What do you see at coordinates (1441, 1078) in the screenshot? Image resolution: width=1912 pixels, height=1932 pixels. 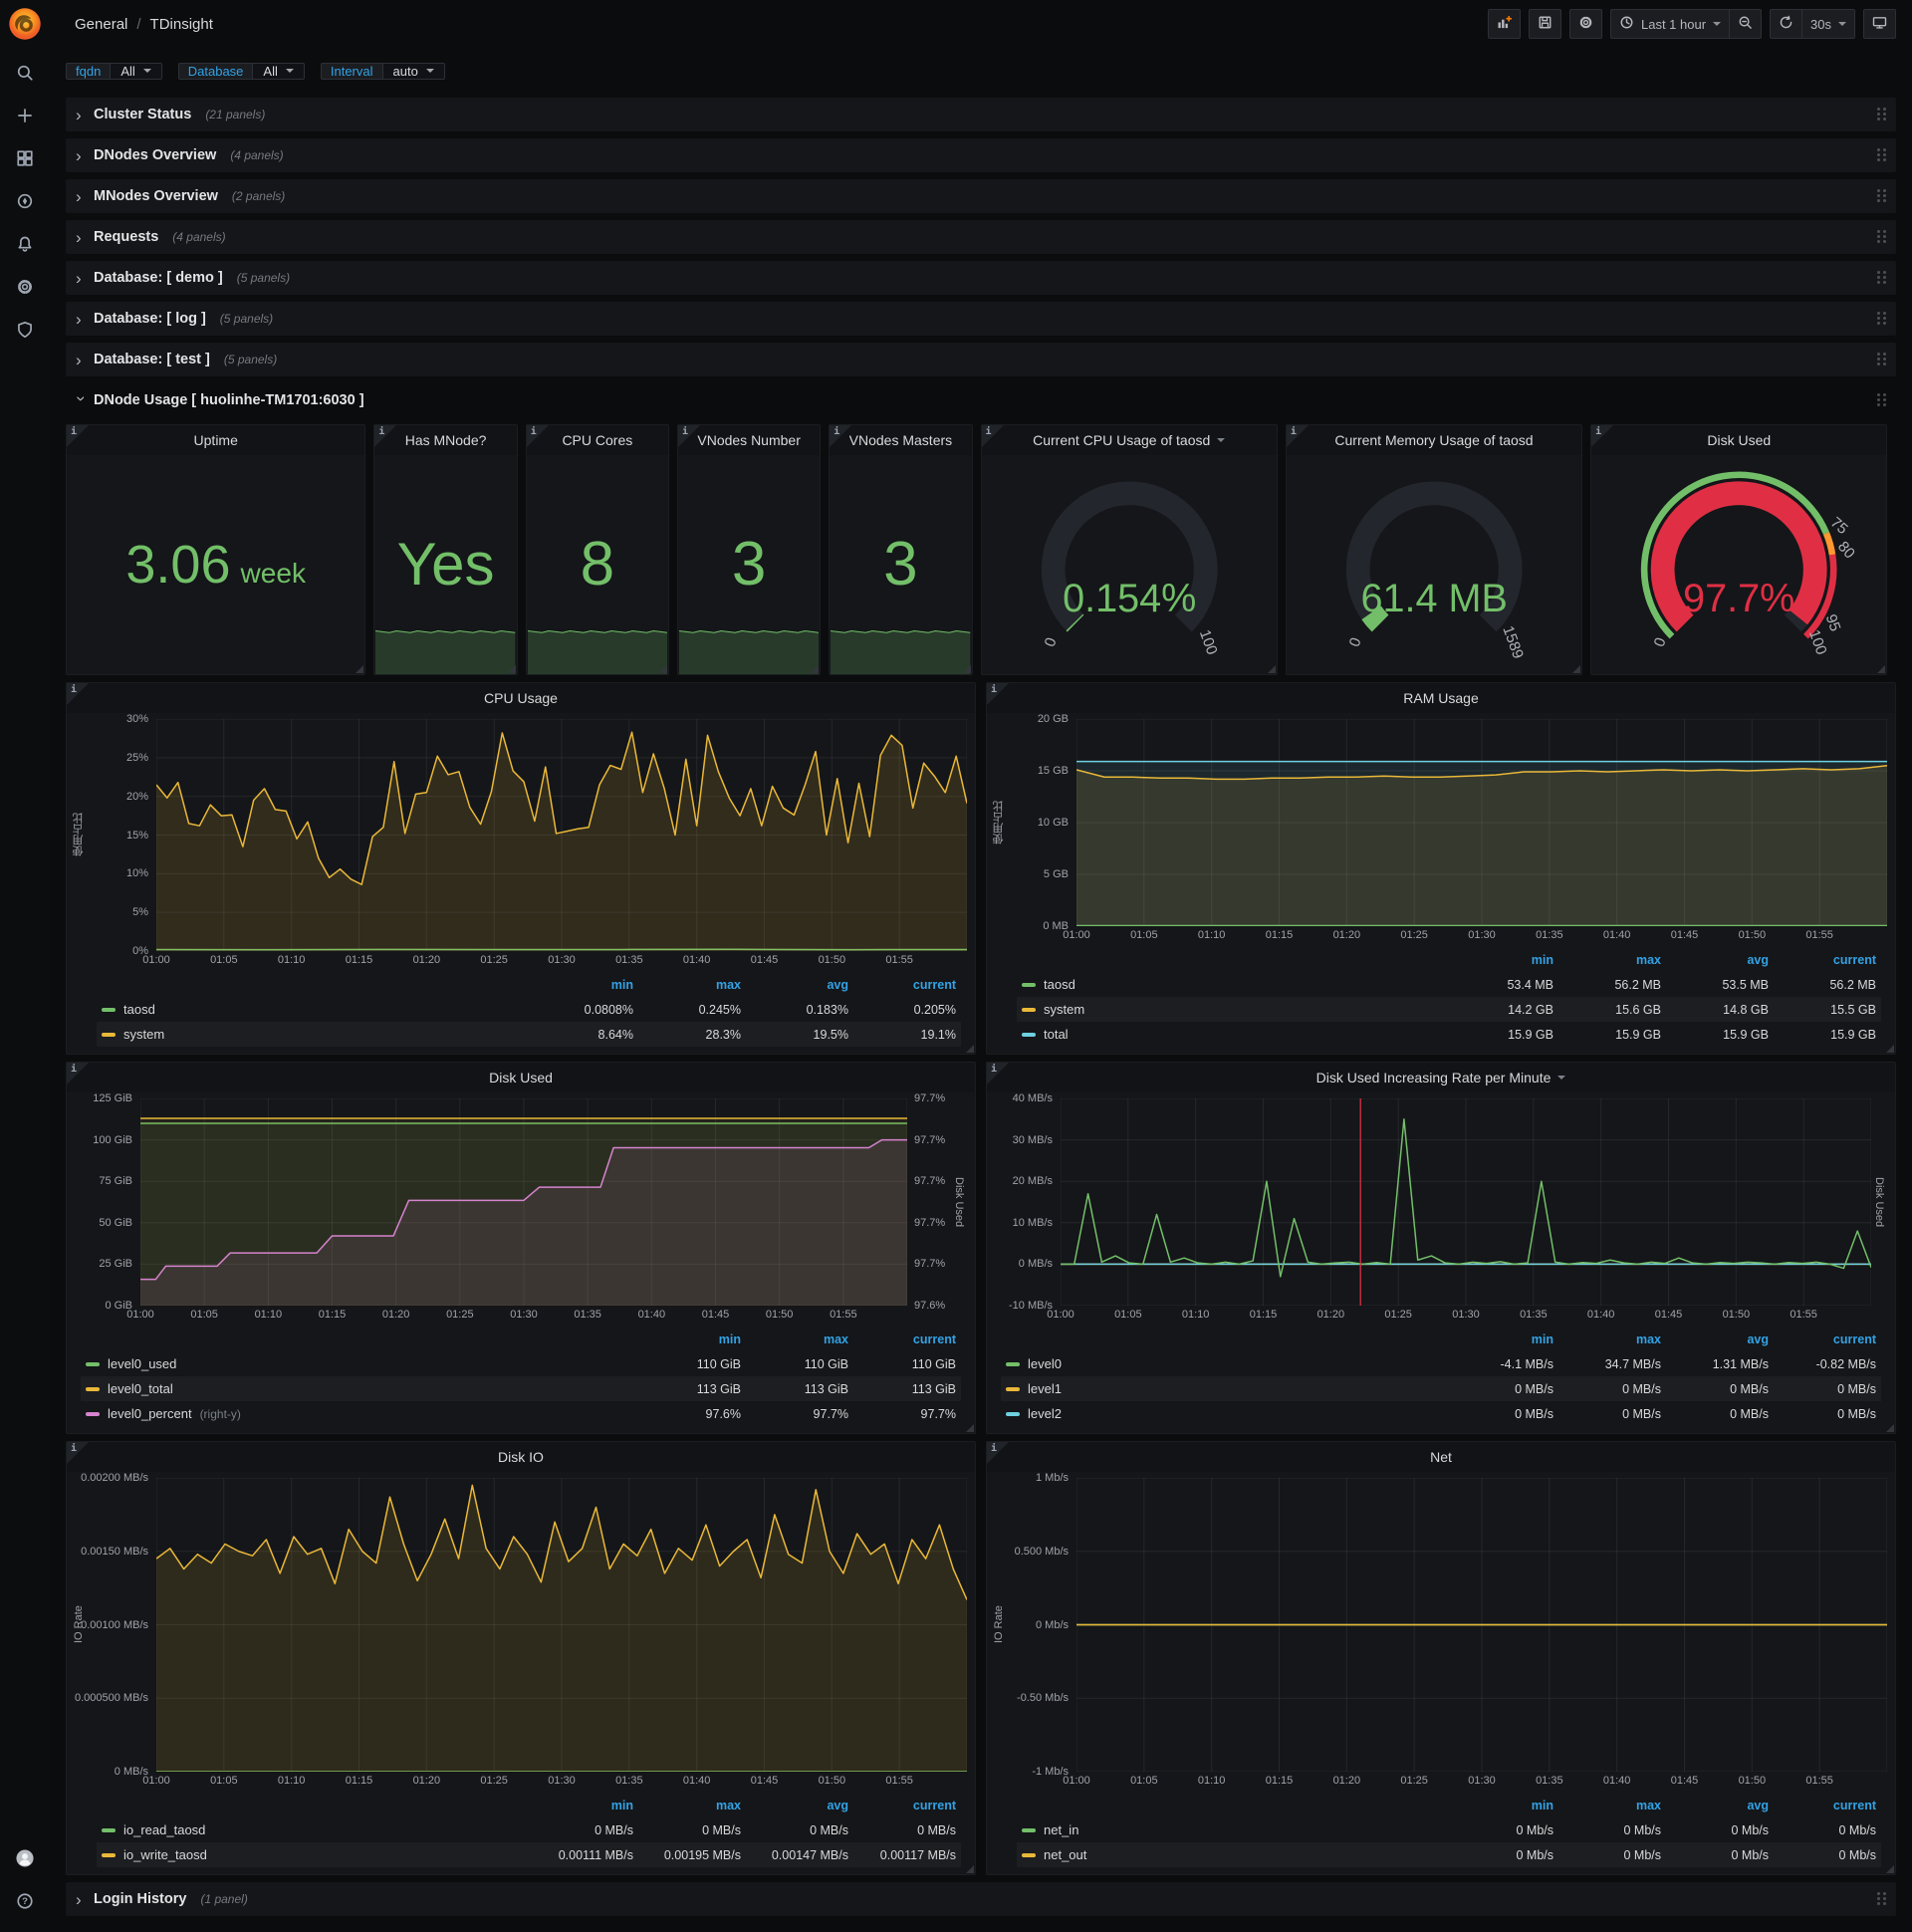 I see `panel-title: Disk Used Increasing Rate per Minute` at bounding box center [1441, 1078].